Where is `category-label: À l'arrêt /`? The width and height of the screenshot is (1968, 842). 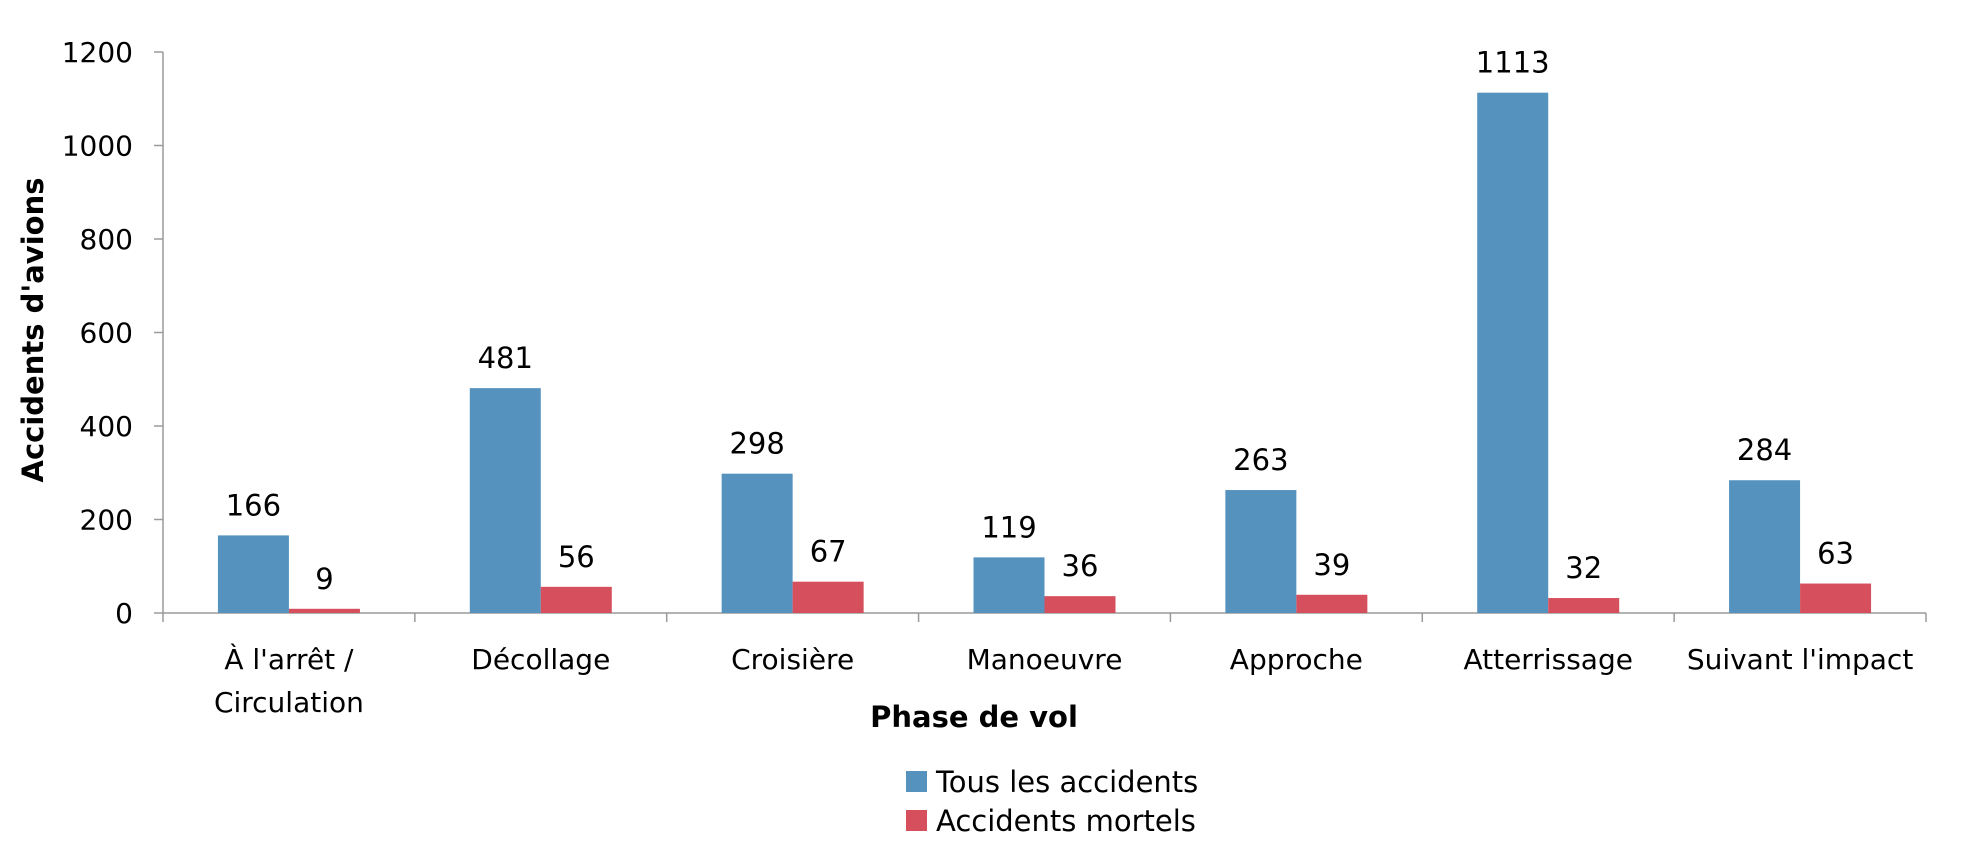 category-label: À l'arrêt / is located at coordinates (289, 659).